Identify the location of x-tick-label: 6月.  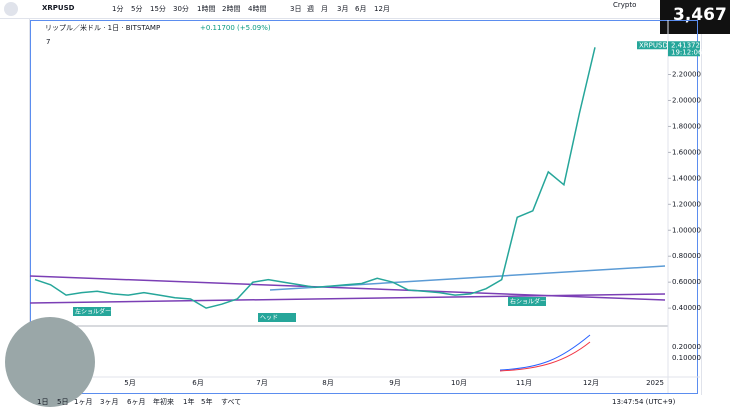
(197, 383).